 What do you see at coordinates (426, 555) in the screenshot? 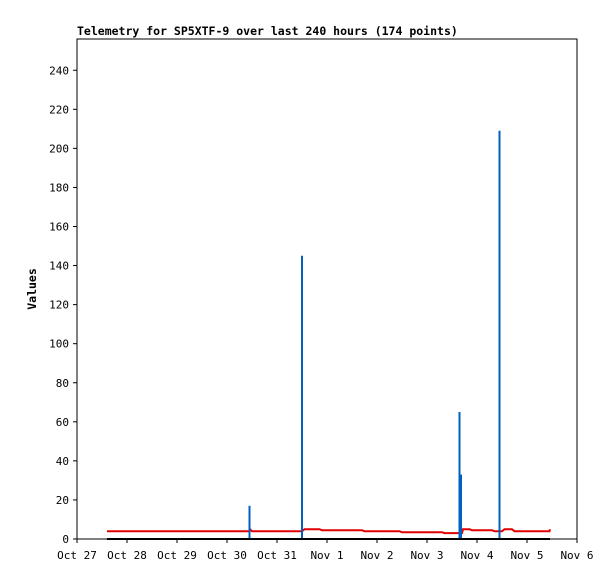
I see `x-tick-label: Nov 3` at bounding box center [426, 555].